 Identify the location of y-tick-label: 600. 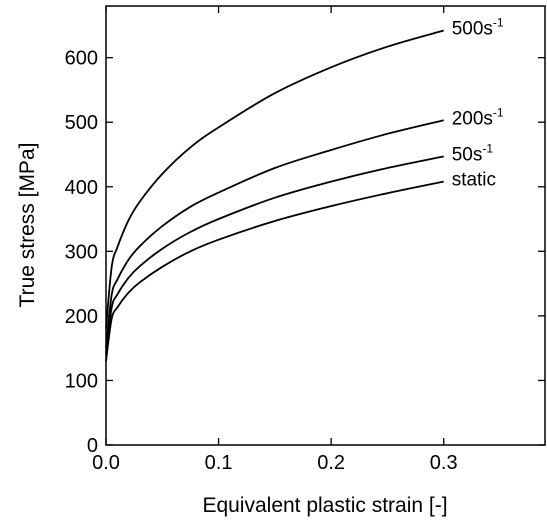
(81, 59).